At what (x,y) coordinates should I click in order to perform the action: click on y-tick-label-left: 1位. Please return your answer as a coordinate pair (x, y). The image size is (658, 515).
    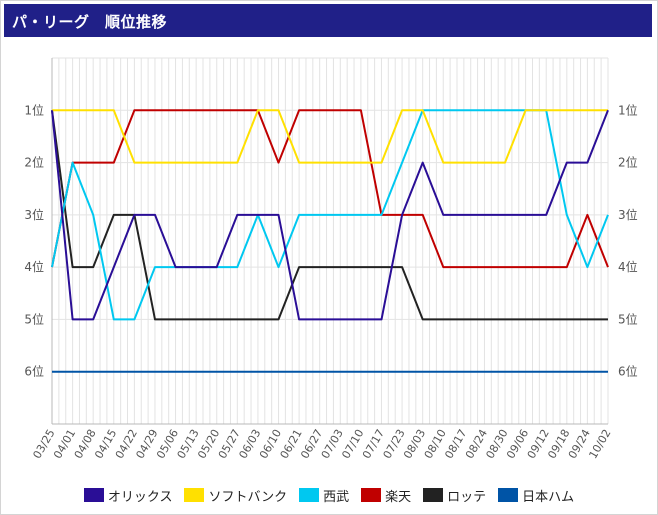
    Looking at the image, I should click on (34, 109).